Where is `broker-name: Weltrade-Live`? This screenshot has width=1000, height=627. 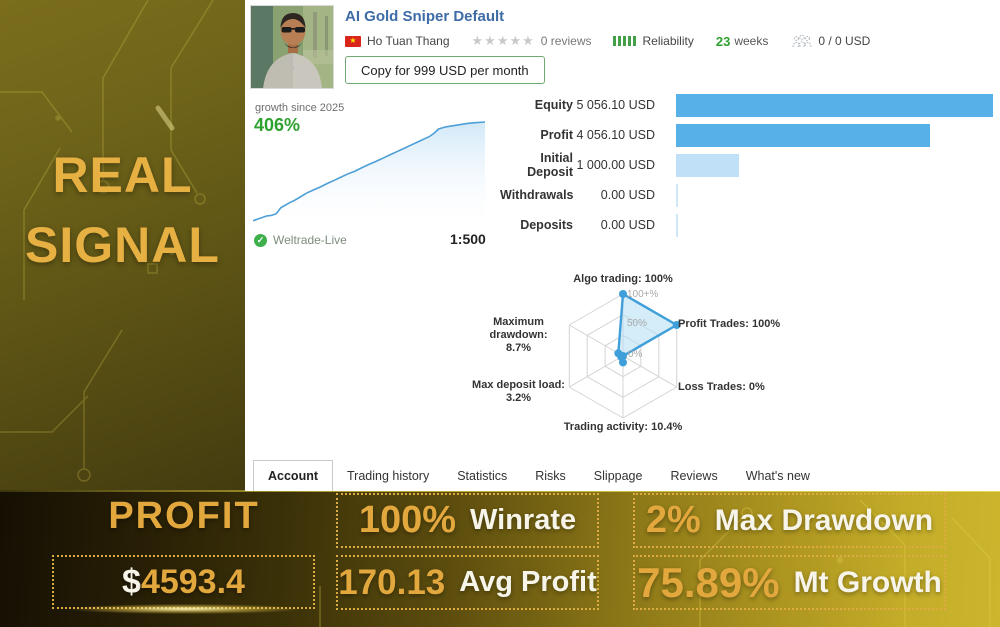 broker-name: Weltrade-Live is located at coordinates (310, 240).